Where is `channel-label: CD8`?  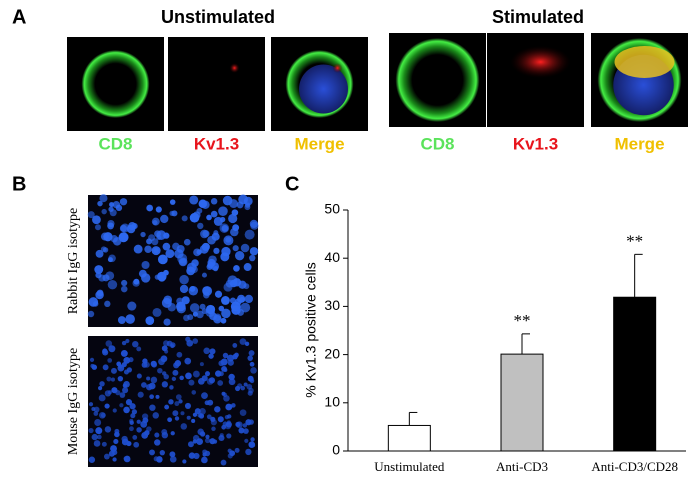
channel-label: CD8 is located at coordinates (115, 143).